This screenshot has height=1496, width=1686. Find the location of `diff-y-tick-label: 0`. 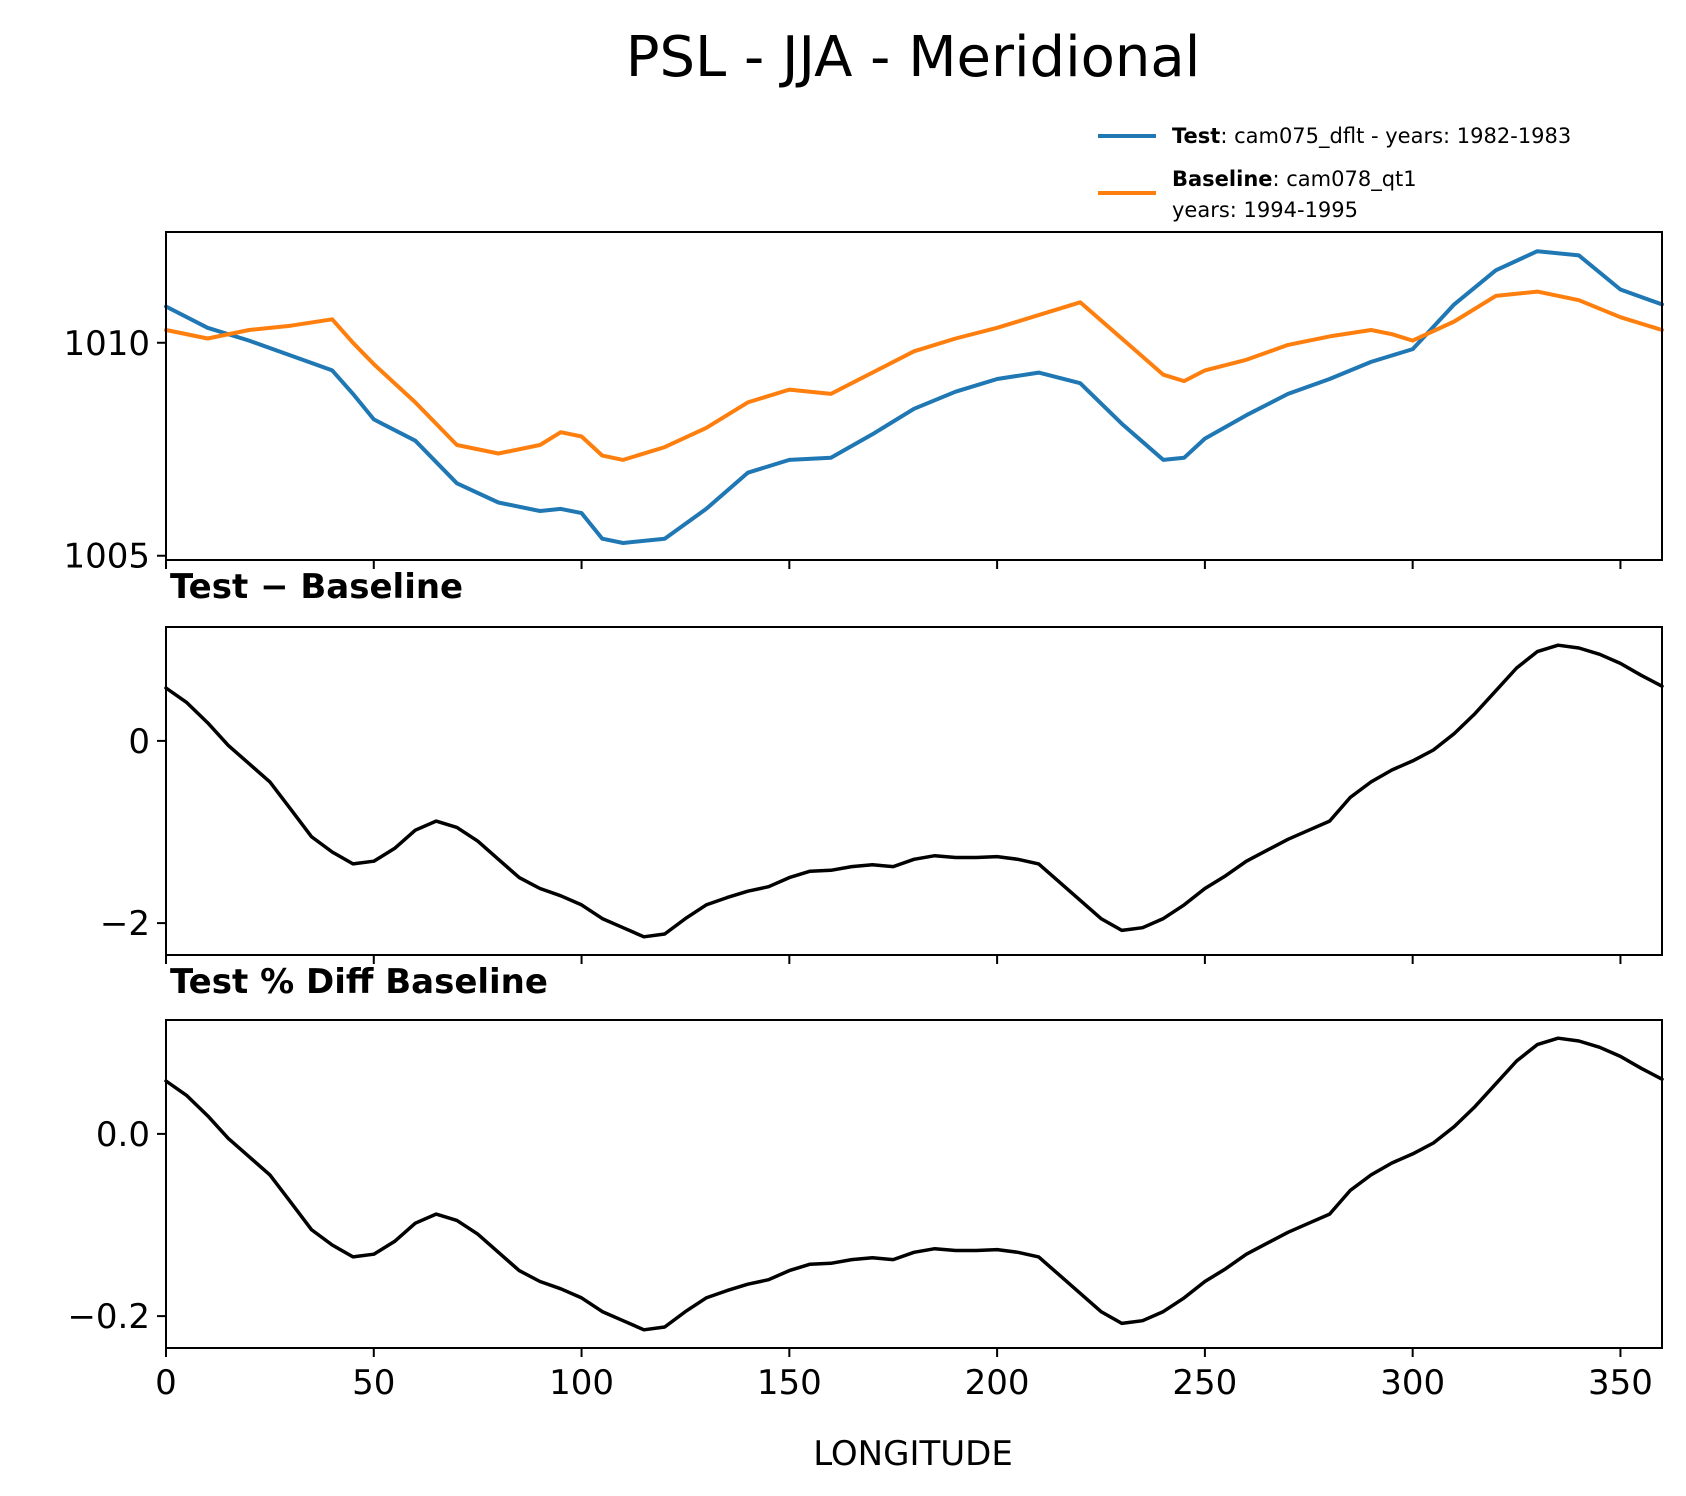

diff-y-tick-label: 0 is located at coordinates (139, 742).